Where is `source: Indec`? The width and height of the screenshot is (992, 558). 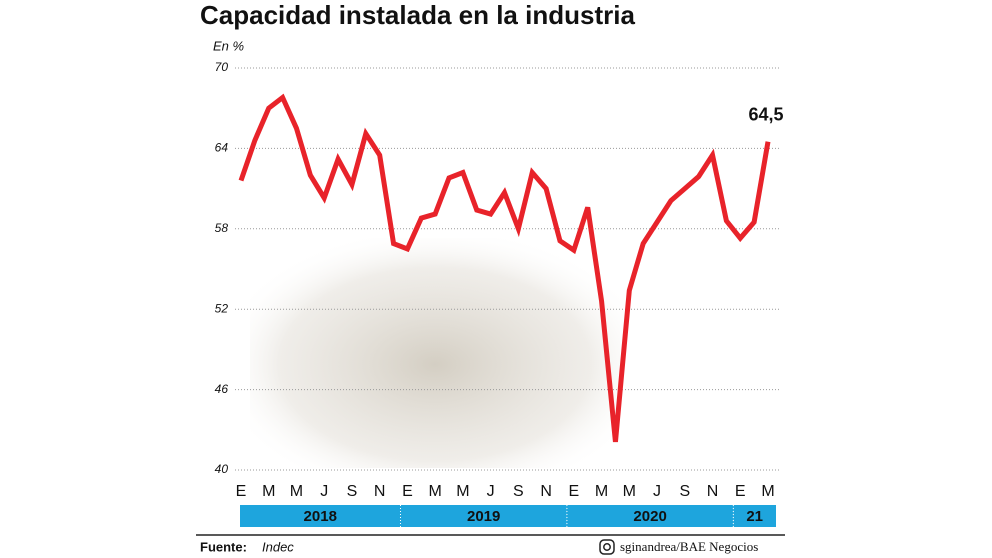 source: Indec is located at coordinates (278, 546).